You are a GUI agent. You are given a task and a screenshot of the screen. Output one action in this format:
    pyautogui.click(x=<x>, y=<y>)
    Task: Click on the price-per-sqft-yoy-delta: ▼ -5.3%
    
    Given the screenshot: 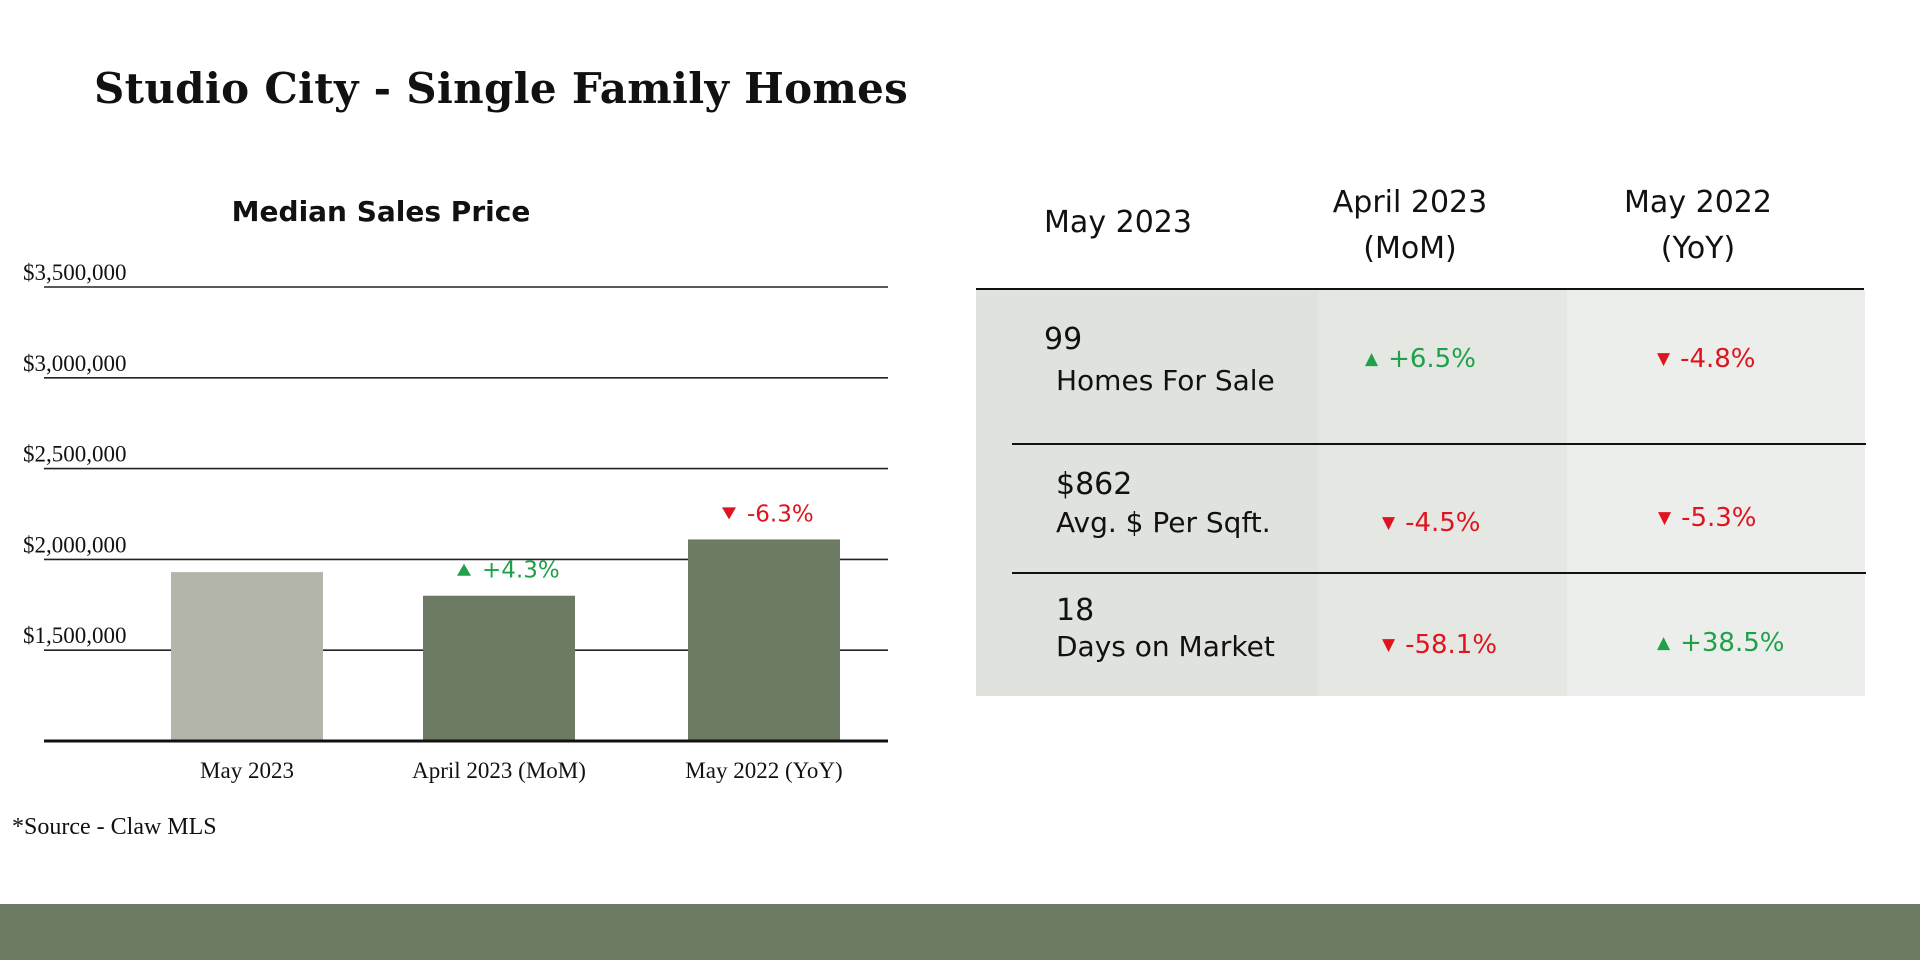 What is the action you would take?
    pyautogui.click(x=1707, y=518)
    